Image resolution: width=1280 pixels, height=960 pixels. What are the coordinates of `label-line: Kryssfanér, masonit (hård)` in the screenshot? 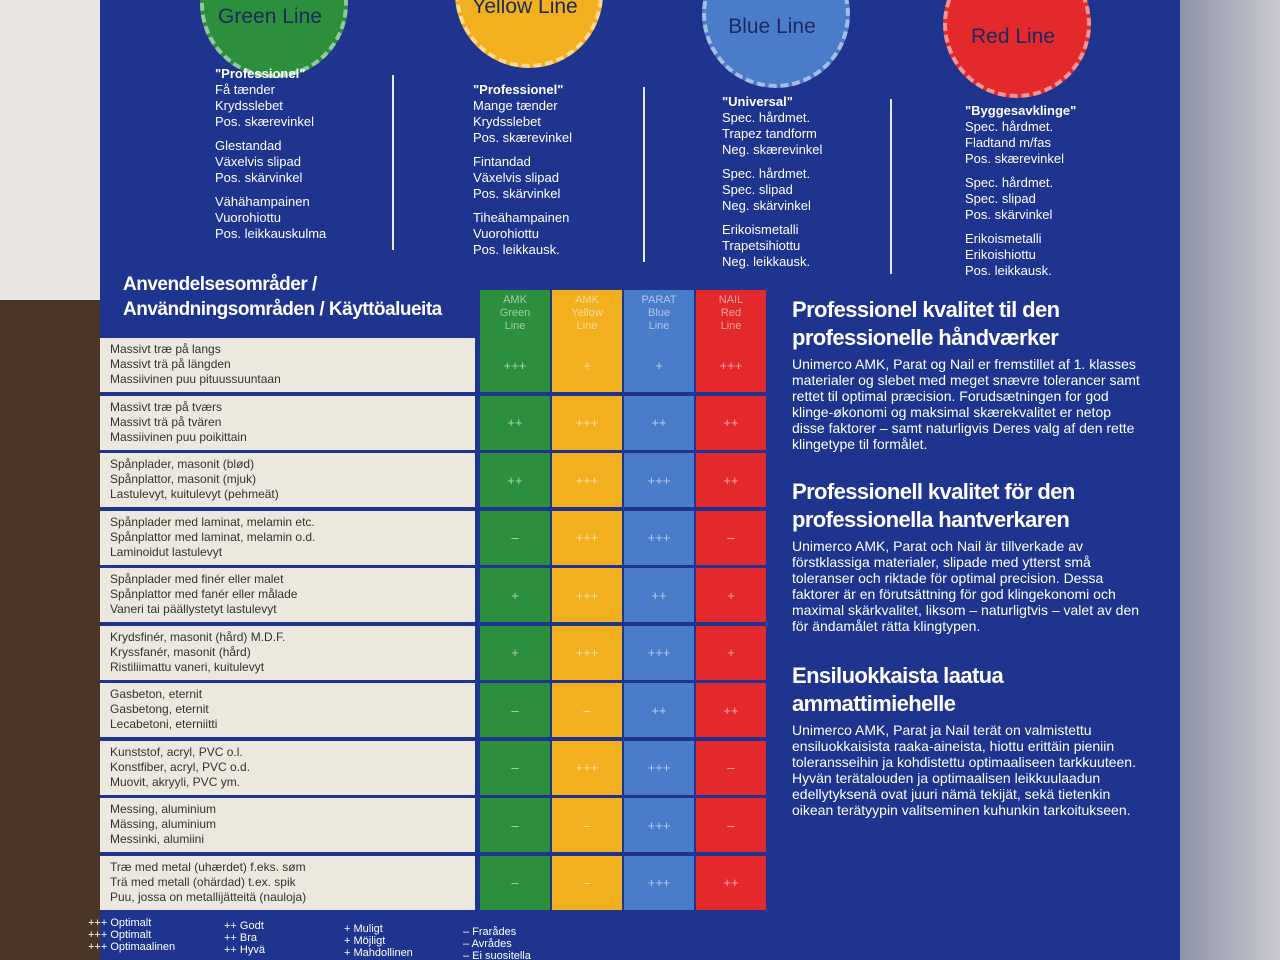 It's located at (180, 651).